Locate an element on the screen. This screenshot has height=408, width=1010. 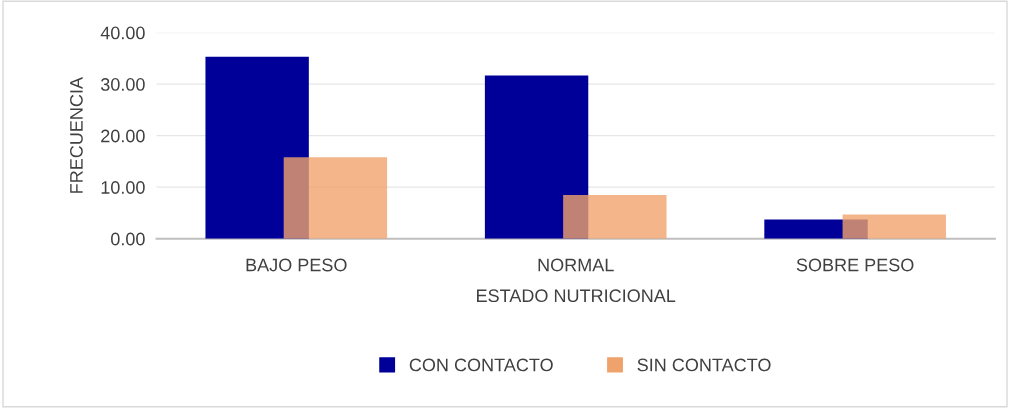
x-axis-title: ESTADO NUTRICIONAL is located at coordinates (576, 296).